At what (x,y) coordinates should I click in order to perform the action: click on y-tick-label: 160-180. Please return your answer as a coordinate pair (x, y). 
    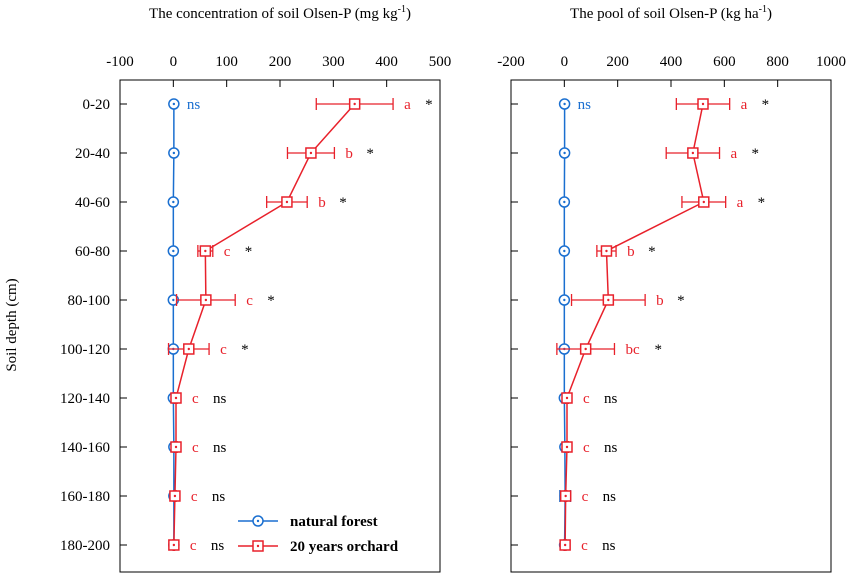
    Looking at the image, I should click on (85, 497).